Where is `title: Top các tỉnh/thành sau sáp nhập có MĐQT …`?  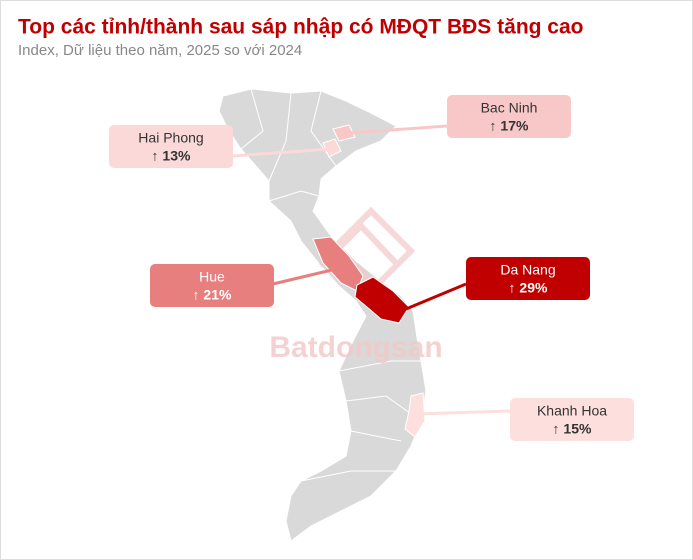 title: Top các tỉnh/thành sau sáp nhập có MĐQT … is located at coordinates (301, 27).